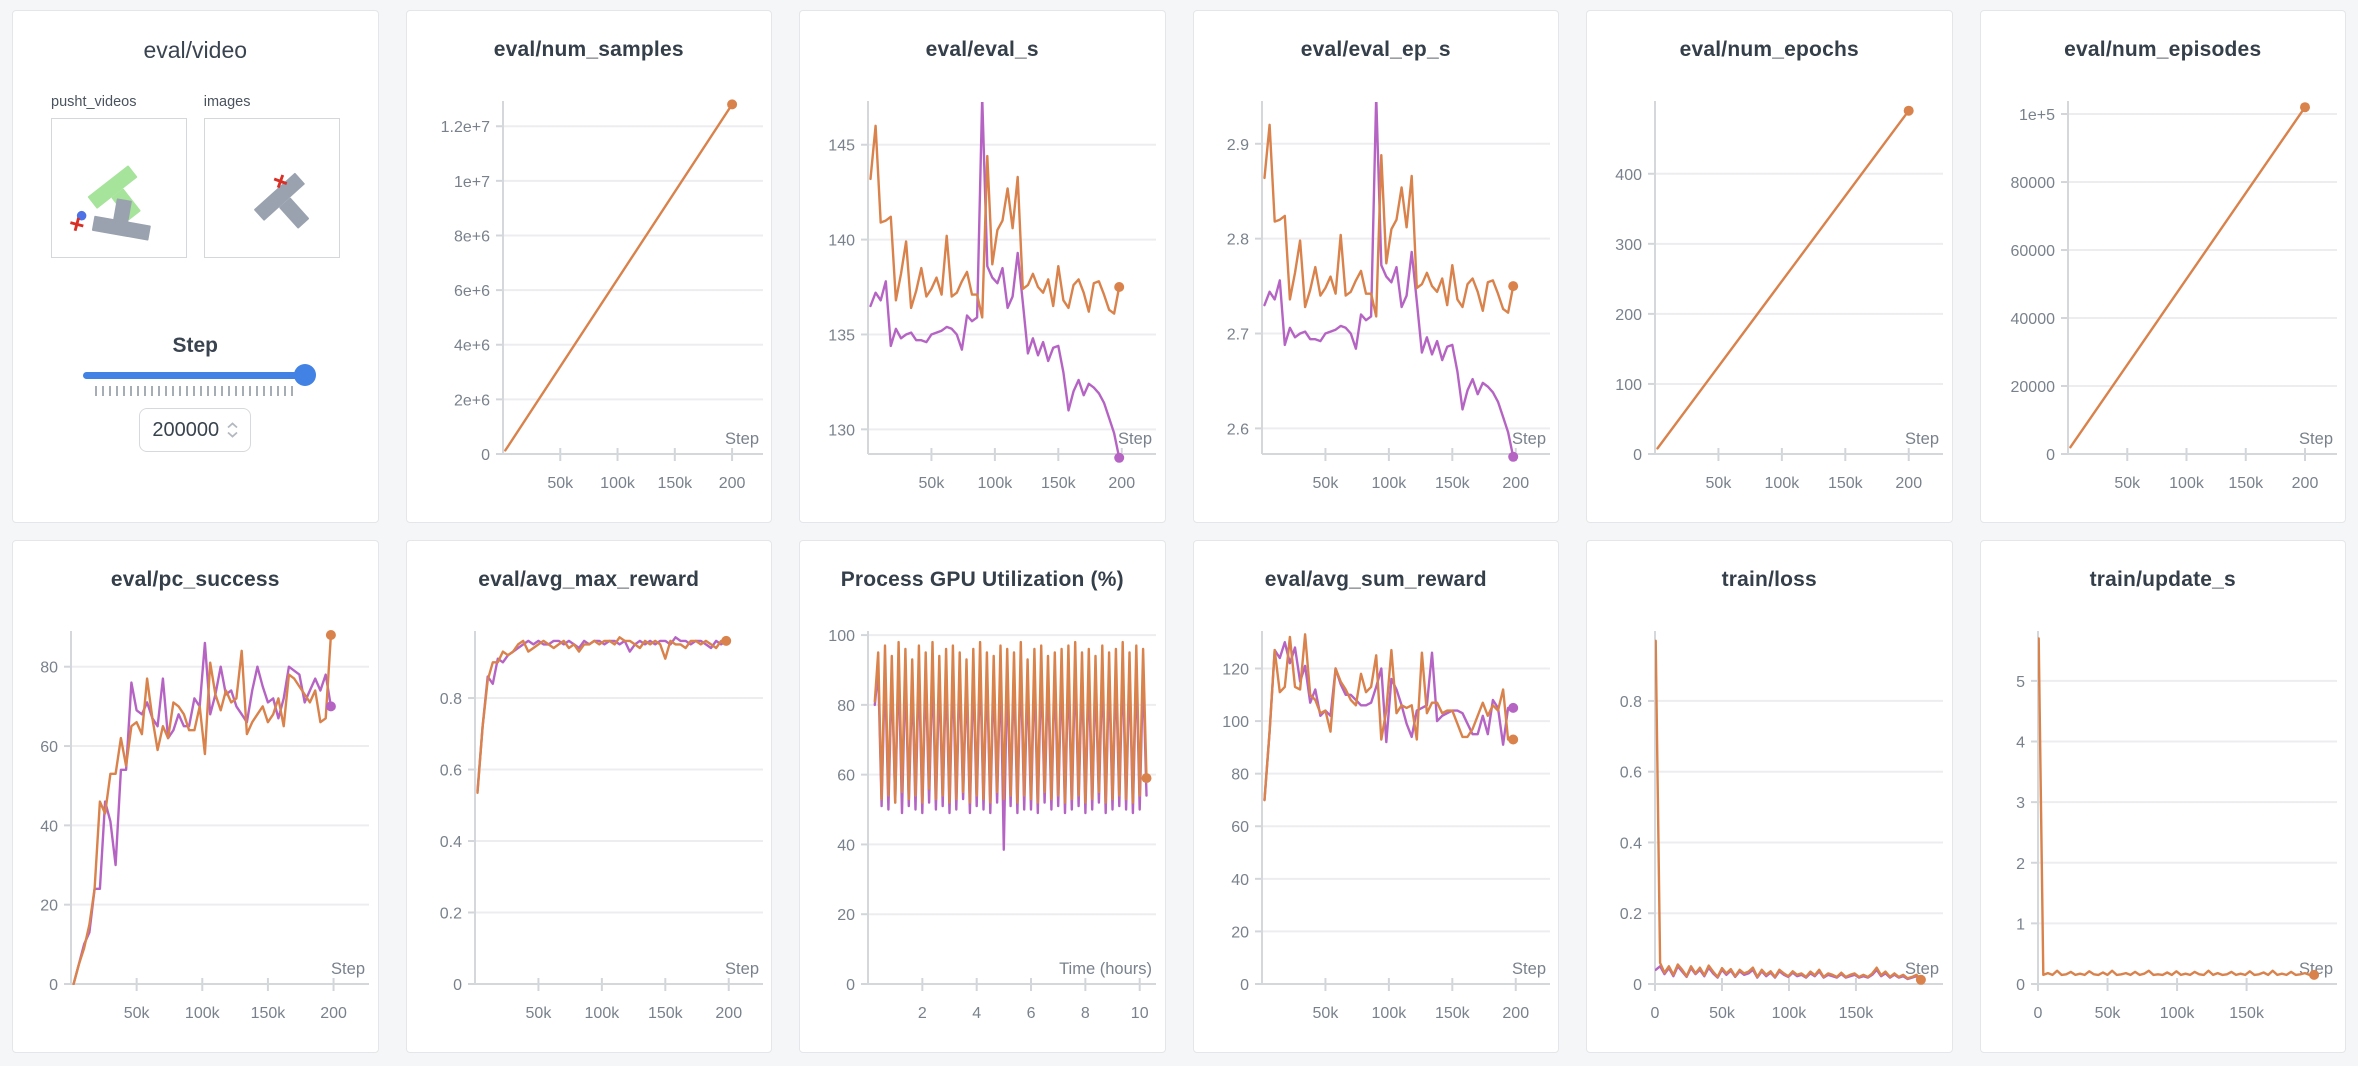 The height and width of the screenshot is (1066, 2358). Describe the element at coordinates (49, 668) in the screenshot. I see `svg-text: 80` at that location.